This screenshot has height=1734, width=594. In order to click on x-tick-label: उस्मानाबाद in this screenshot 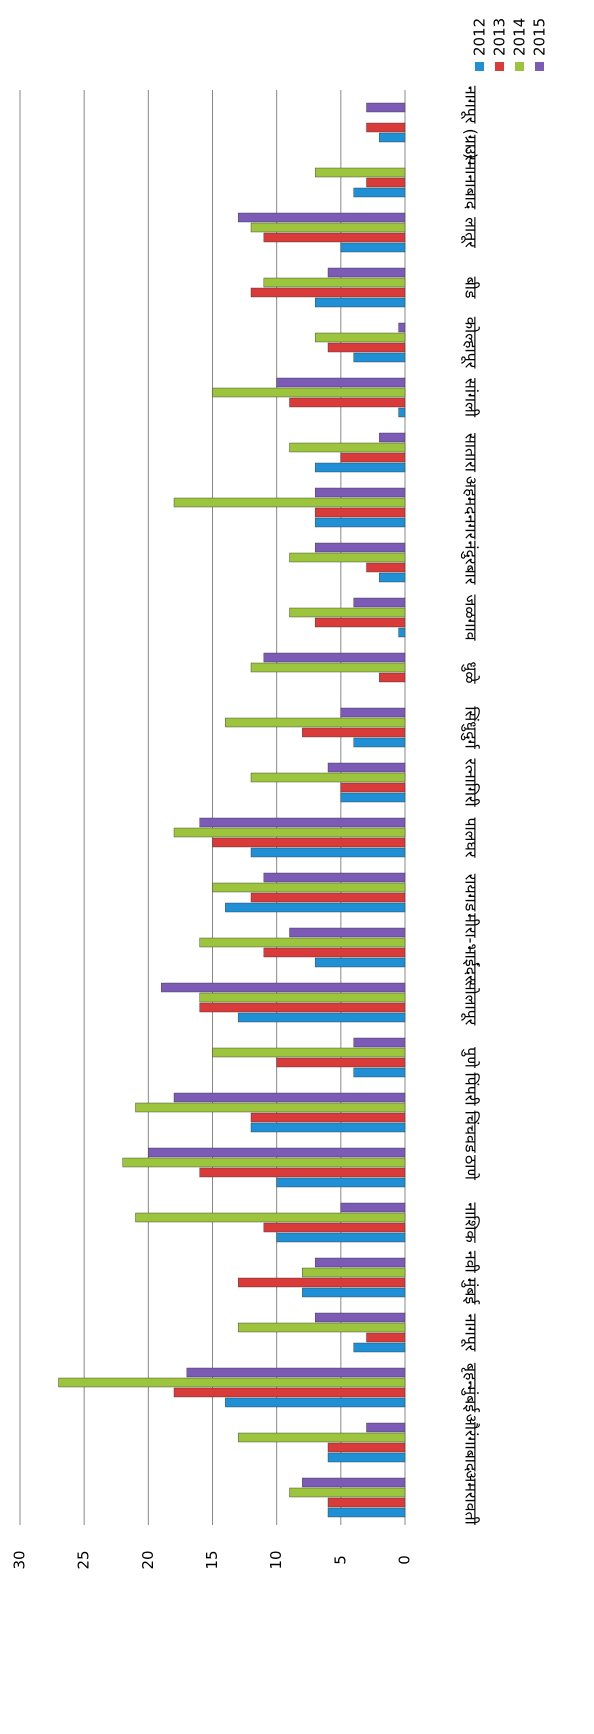, I will do `click(471, 178)`.